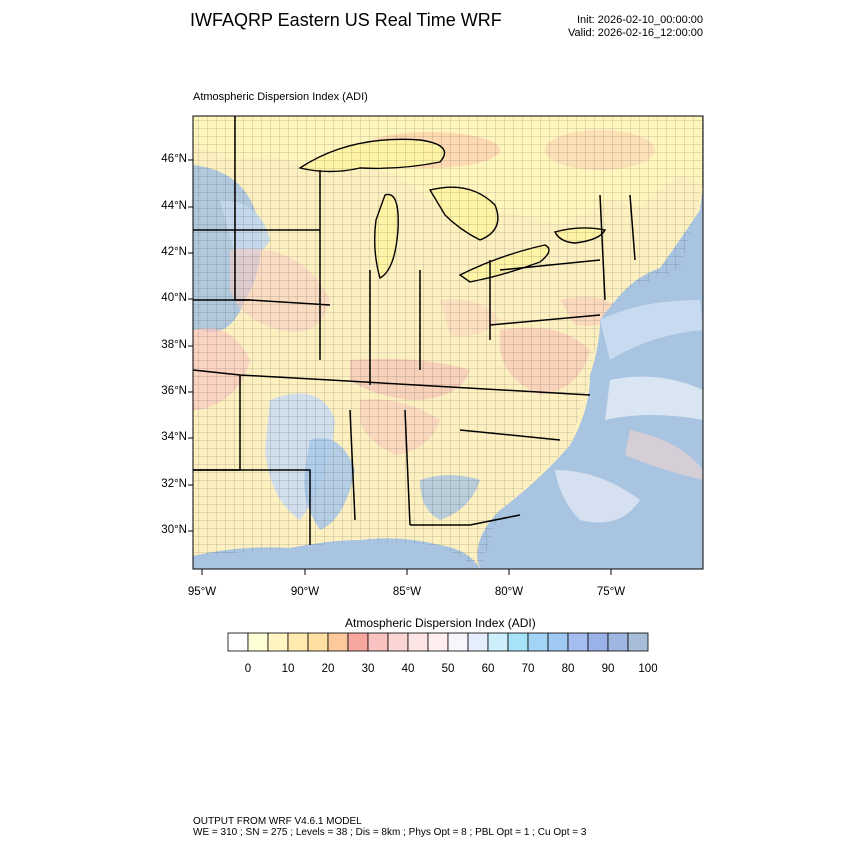 This screenshot has width=850, height=850. Describe the element at coordinates (509, 592) in the screenshot. I see `lon-label-80: 80°W` at that location.